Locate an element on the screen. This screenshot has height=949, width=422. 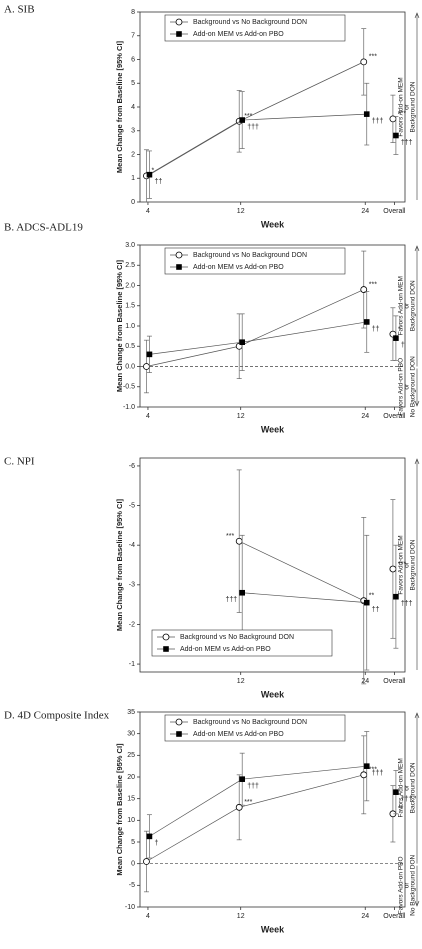
y-tick-label: 7 is located at coordinates (133, 36).